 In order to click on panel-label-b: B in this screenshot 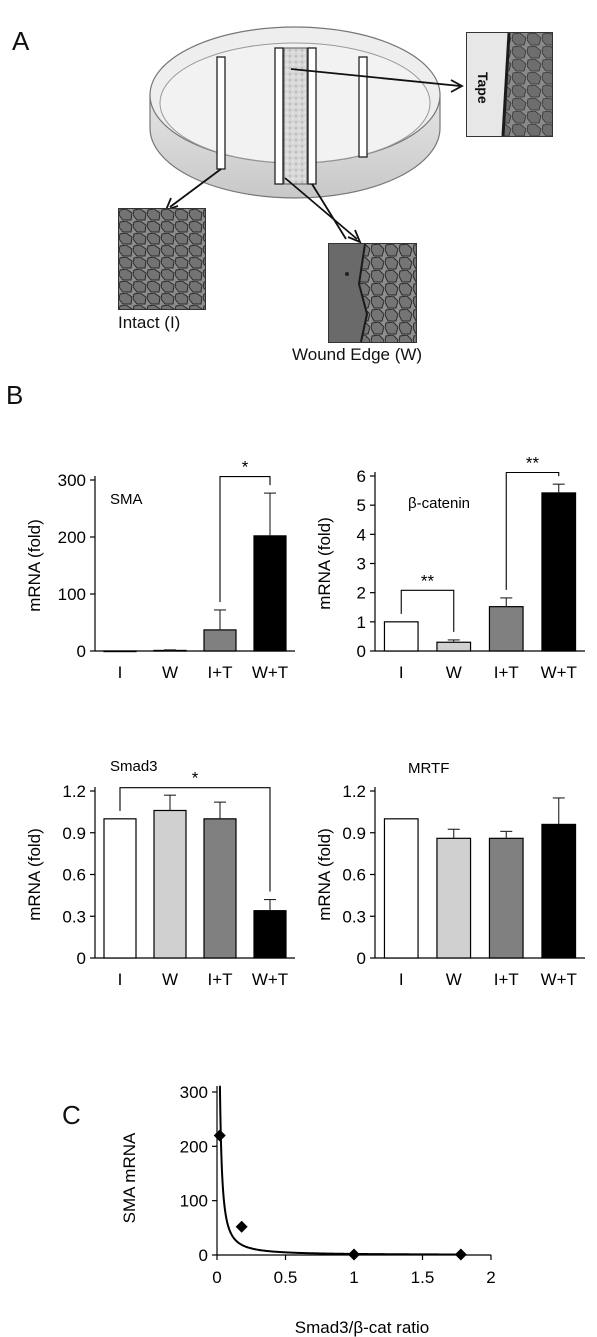, I will do `click(15, 395)`.